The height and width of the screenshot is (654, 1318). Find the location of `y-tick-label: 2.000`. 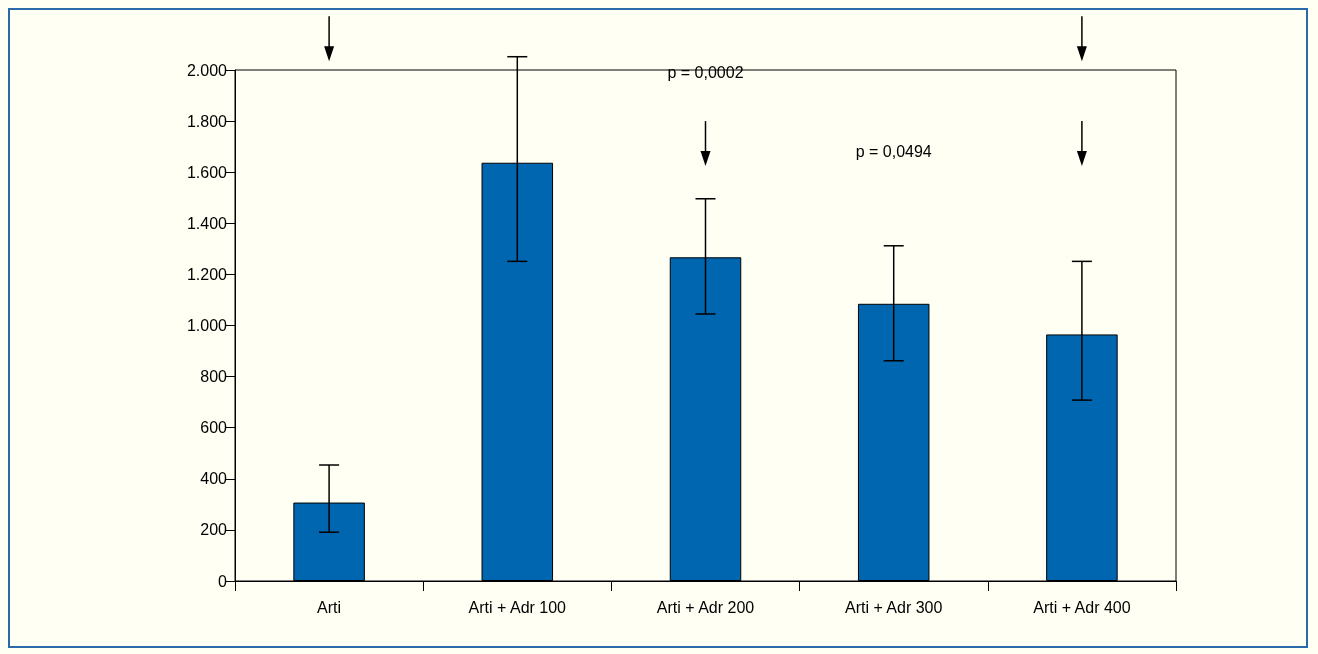

y-tick-label: 2.000 is located at coordinates (207, 70).